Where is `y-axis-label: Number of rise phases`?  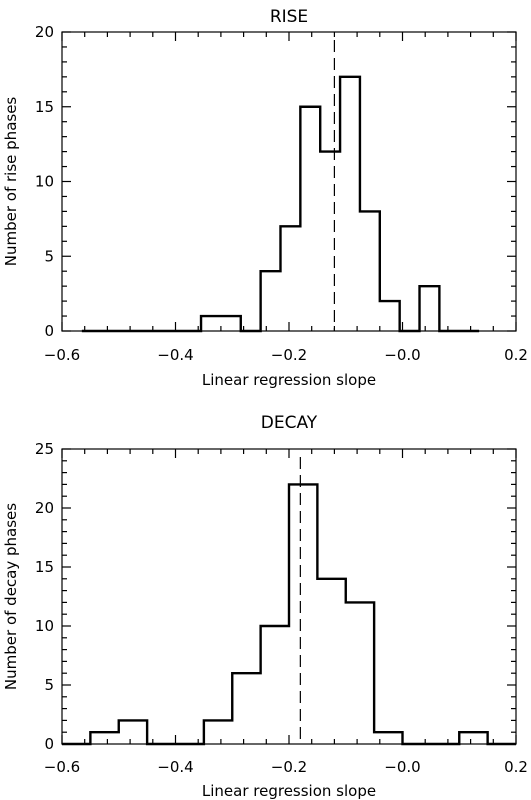 y-axis-label: Number of rise phases is located at coordinates (11, 182).